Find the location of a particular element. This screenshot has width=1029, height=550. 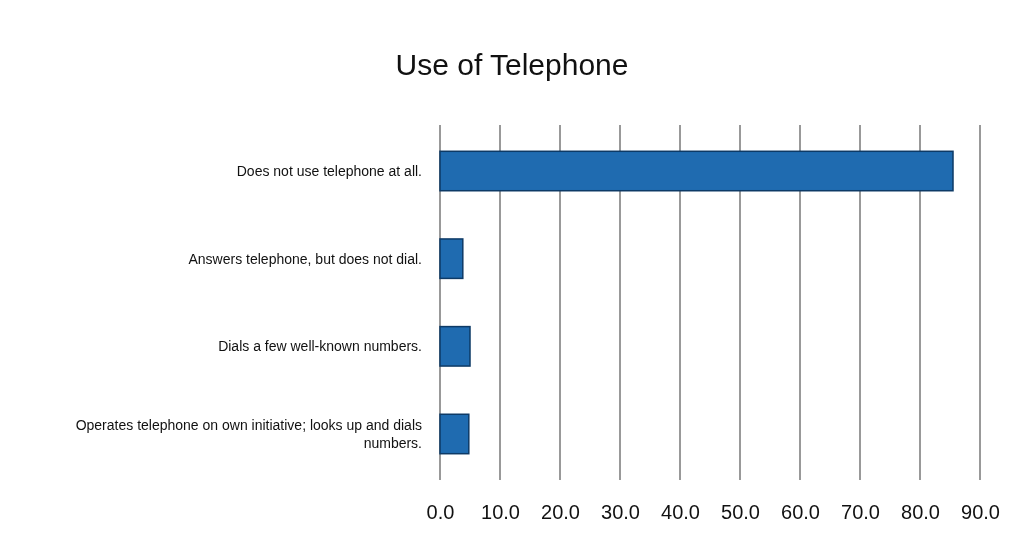

x-tick-label: 90.0 is located at coordinates (980, 512).